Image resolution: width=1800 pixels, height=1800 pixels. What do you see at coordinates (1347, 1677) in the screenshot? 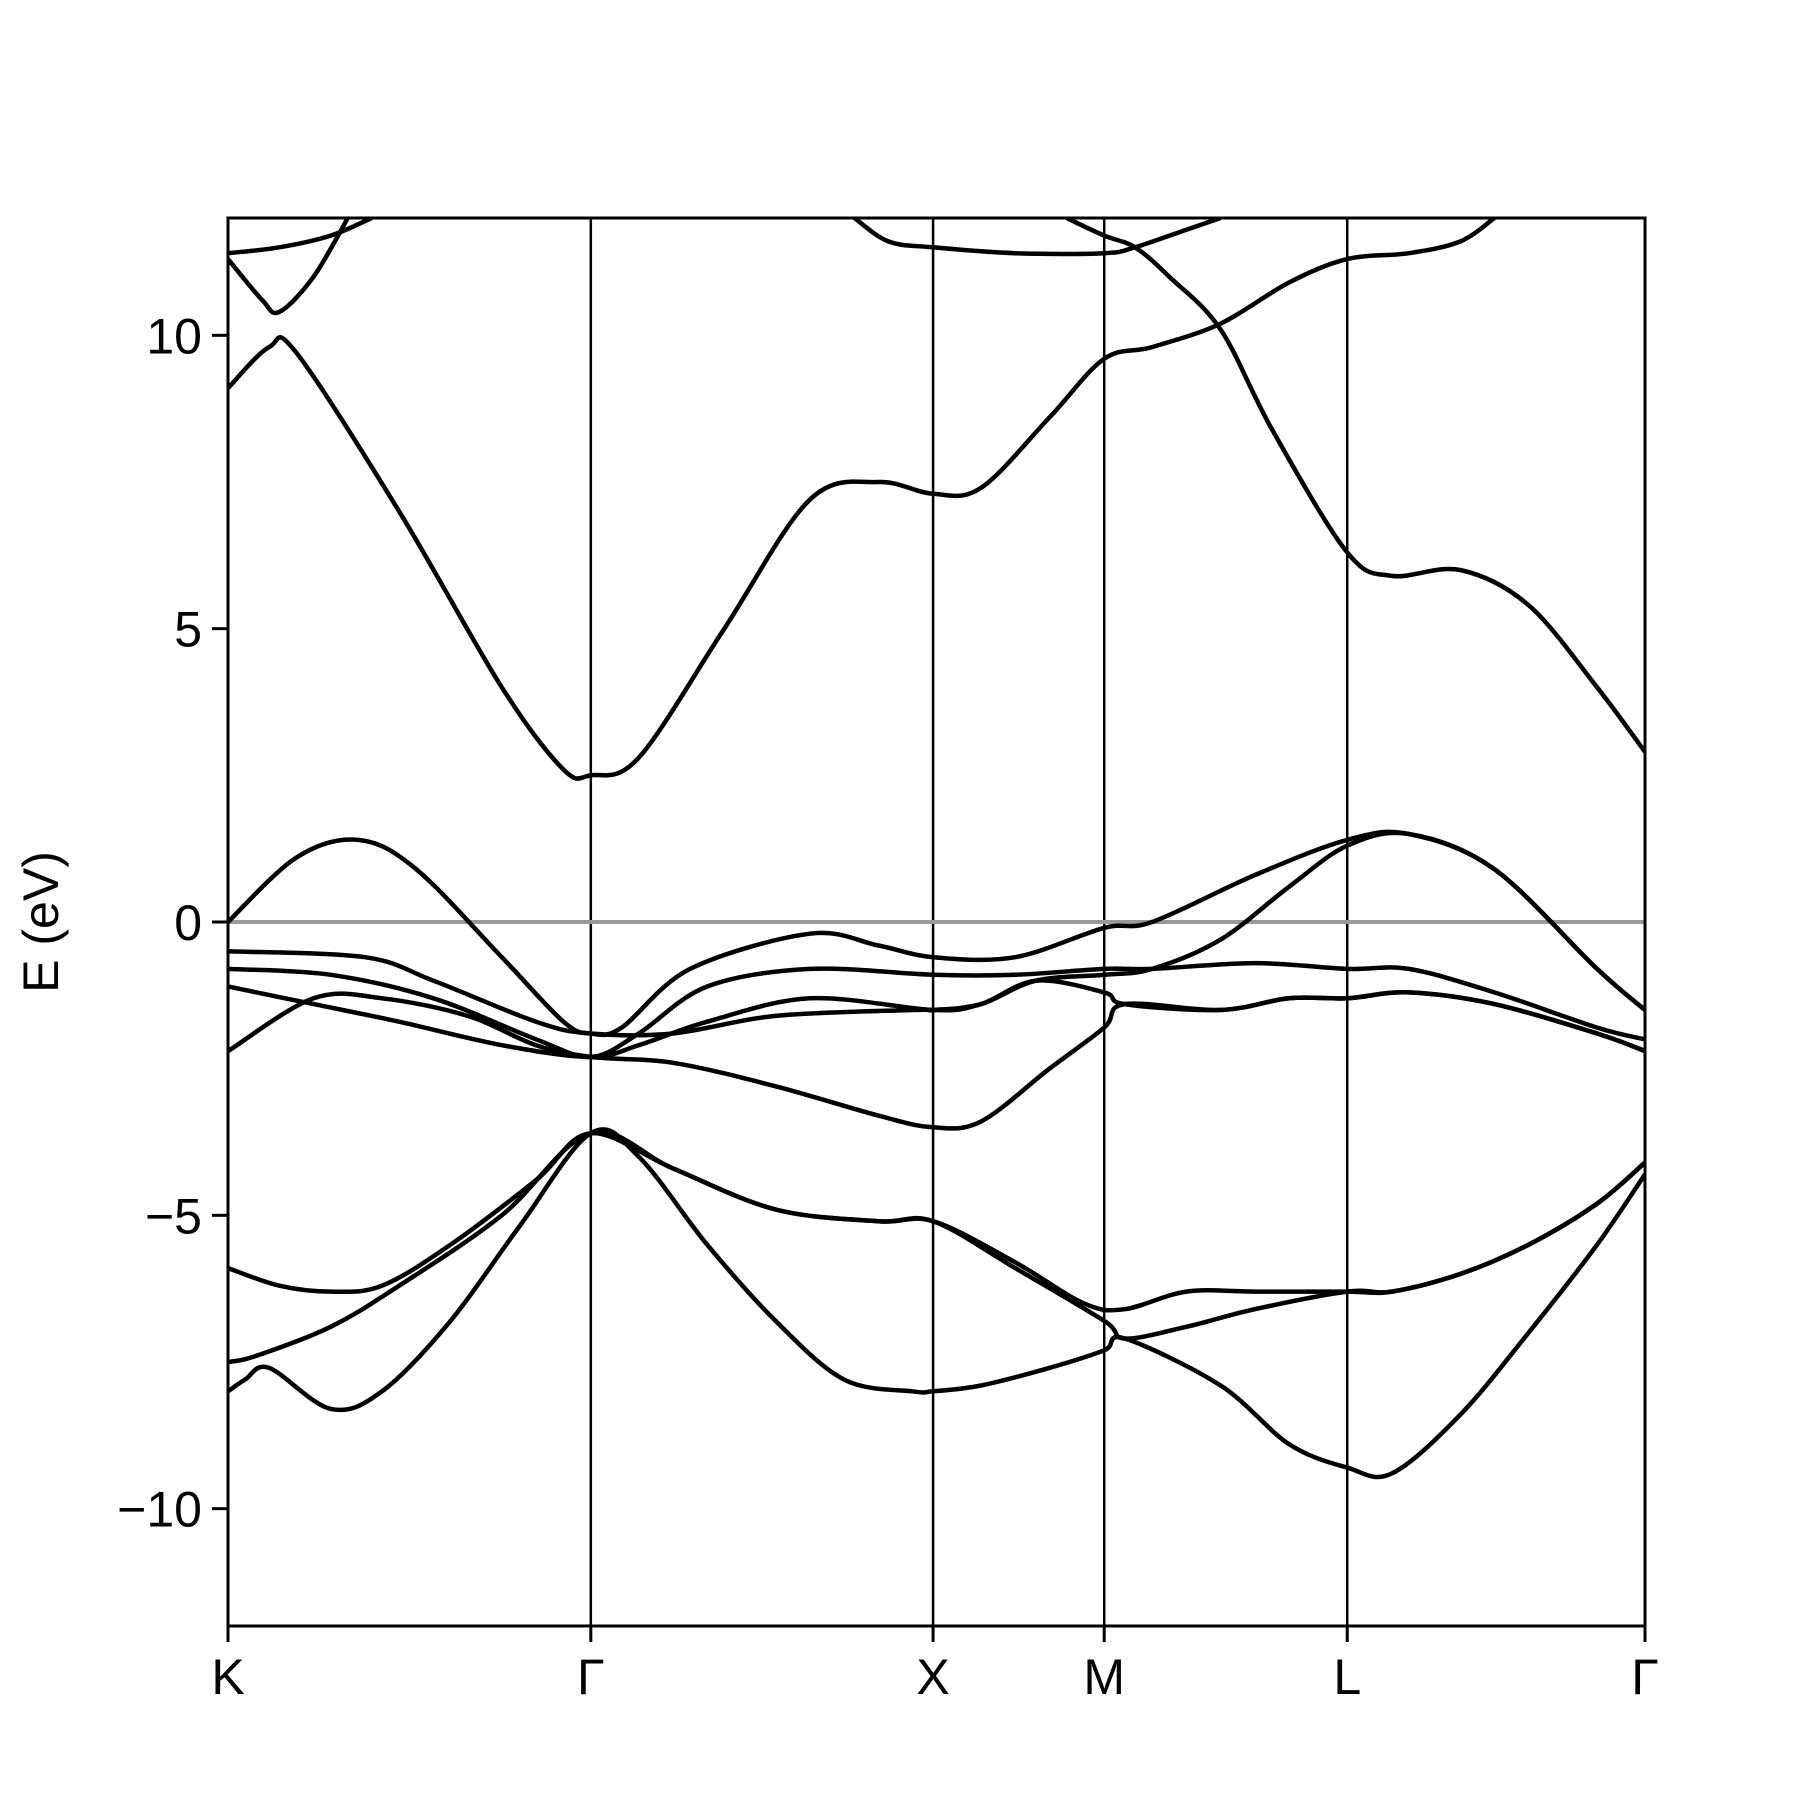
I see `x-tick-label: L` at bounding box center [1347, 1677].